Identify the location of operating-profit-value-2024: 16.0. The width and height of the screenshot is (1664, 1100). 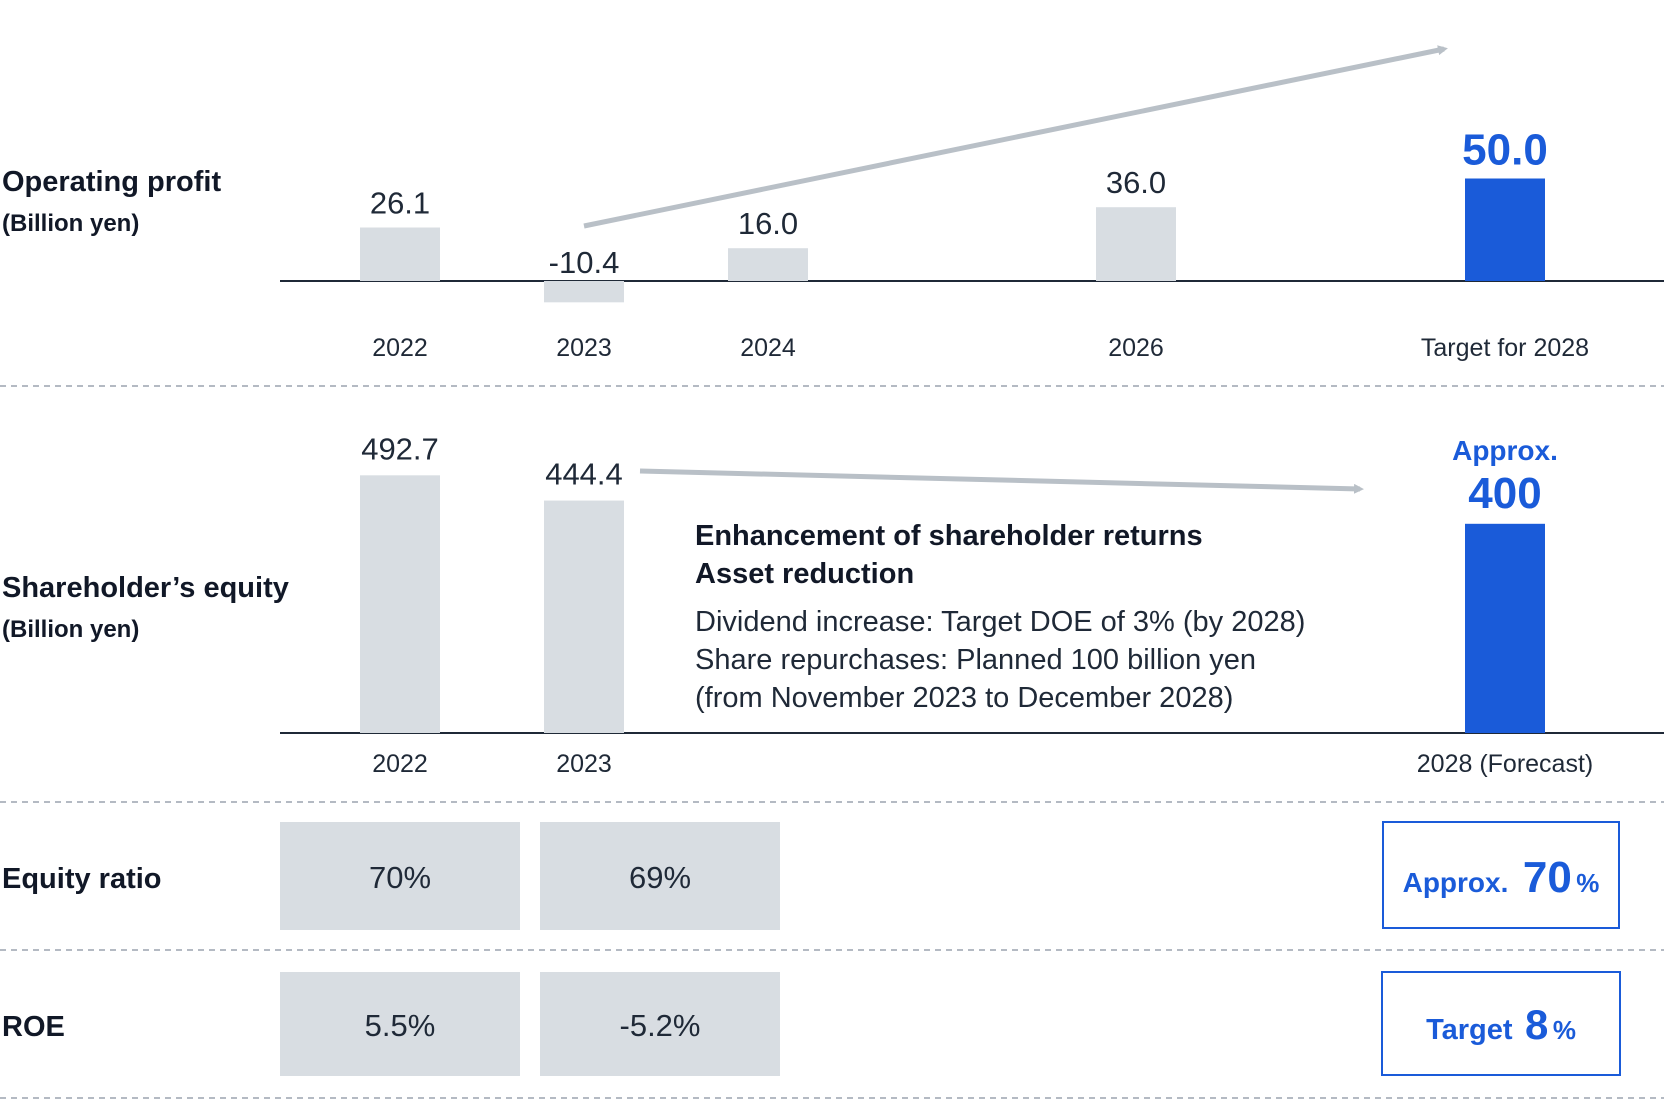
(768, 223).